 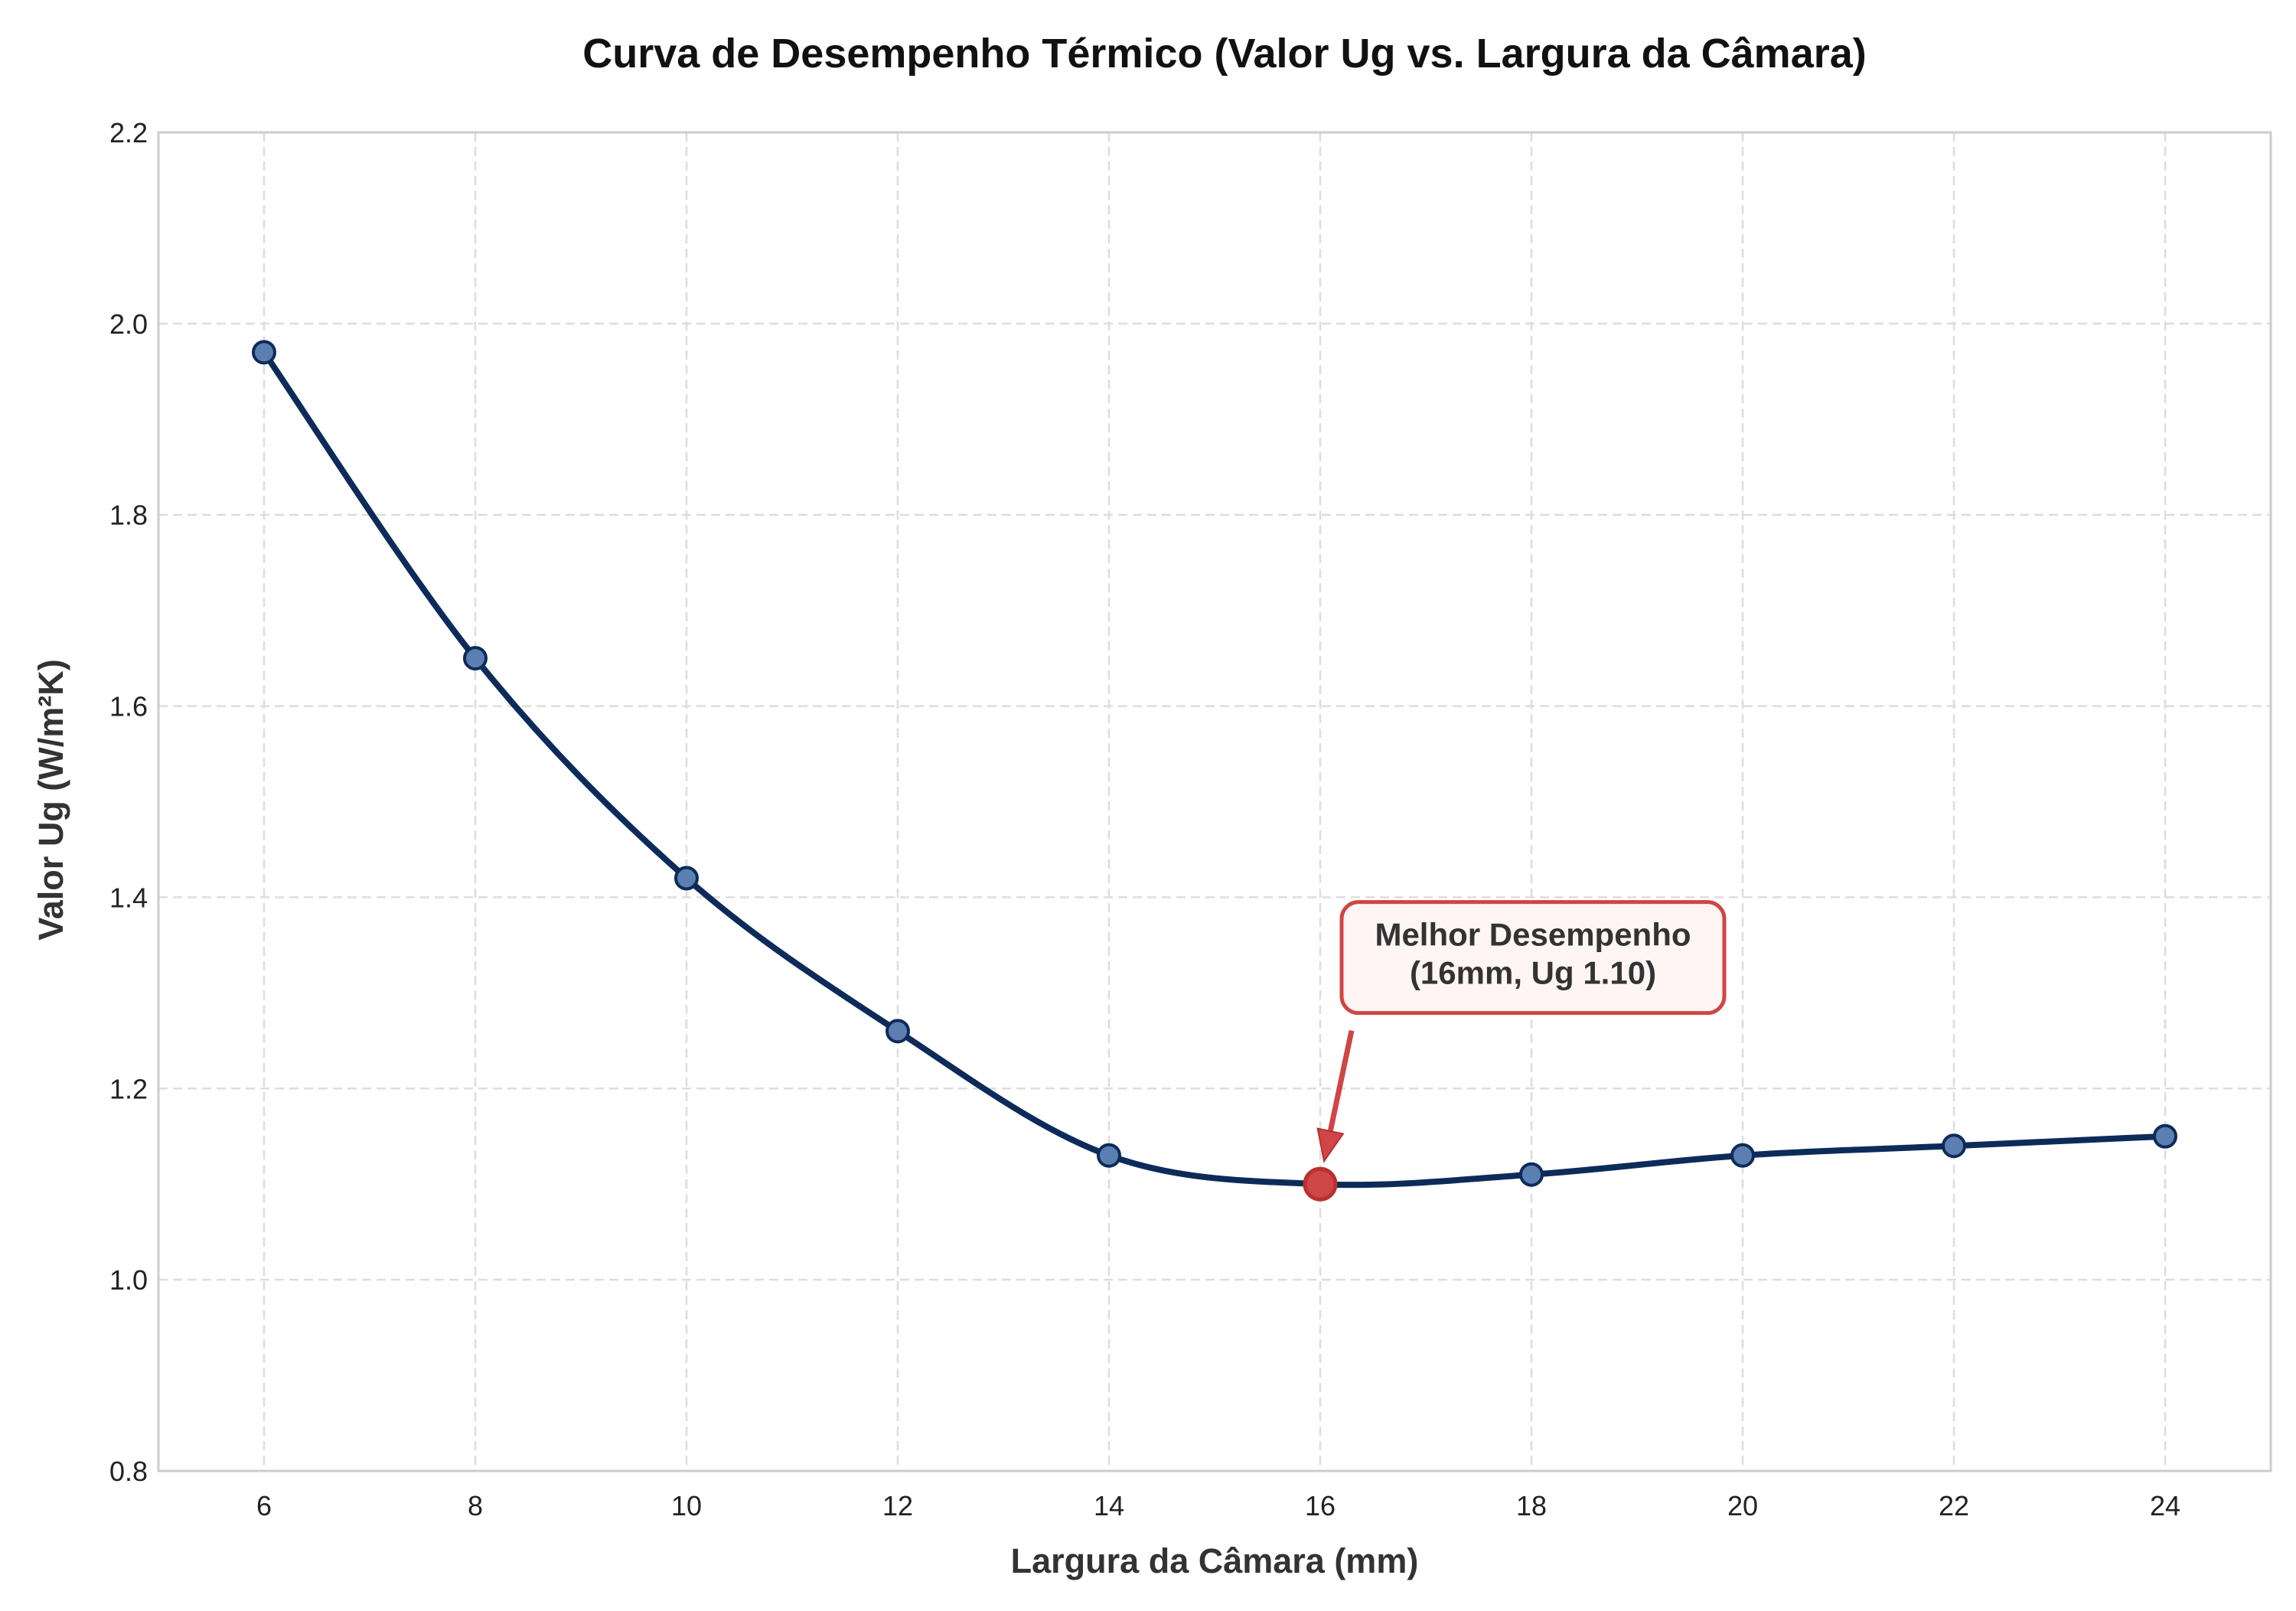 What do you see at coordinates (128, 132) in the screenshot?
I see `y-tick-label: 2.2` at bounding box center [128, 132].